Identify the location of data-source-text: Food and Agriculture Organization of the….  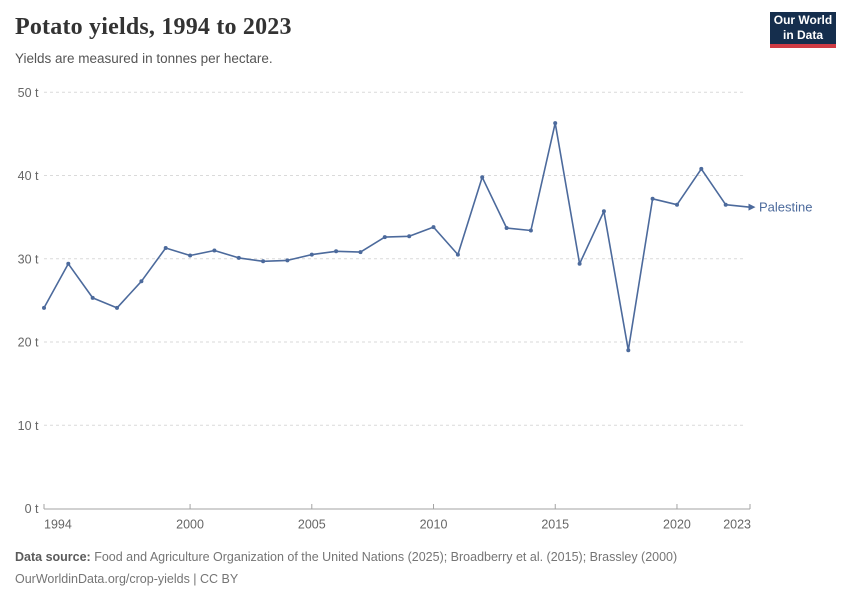
(386, 557).